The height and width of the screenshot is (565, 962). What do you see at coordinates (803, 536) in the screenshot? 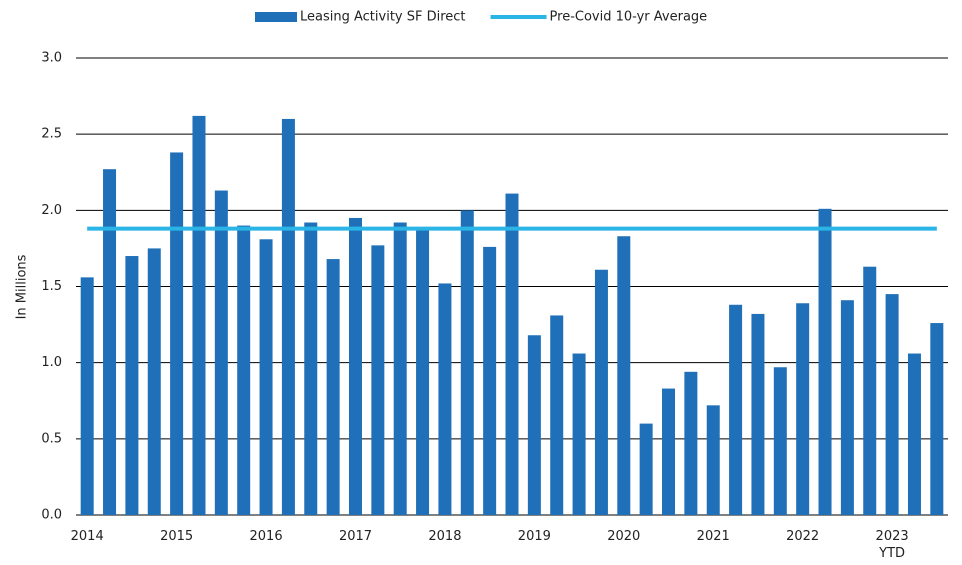
I see `x-tick-label: 2022` at bounding box center [803, 536].